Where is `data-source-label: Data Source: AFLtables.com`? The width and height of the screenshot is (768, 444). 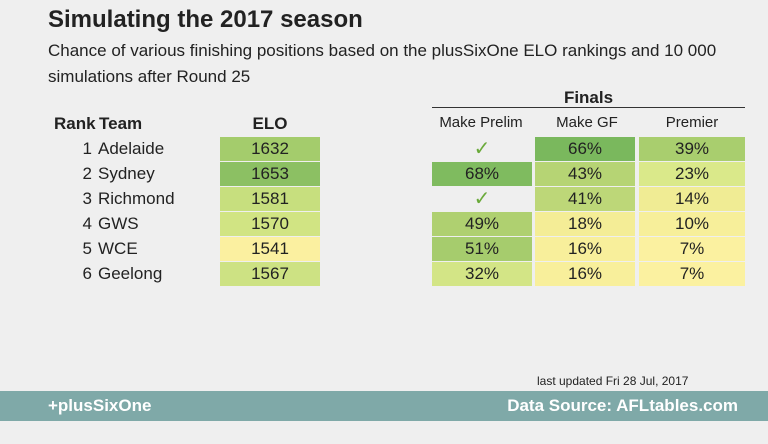 data-source-label: Data Source: AFLtables.com is located at coordinates (622, 405).